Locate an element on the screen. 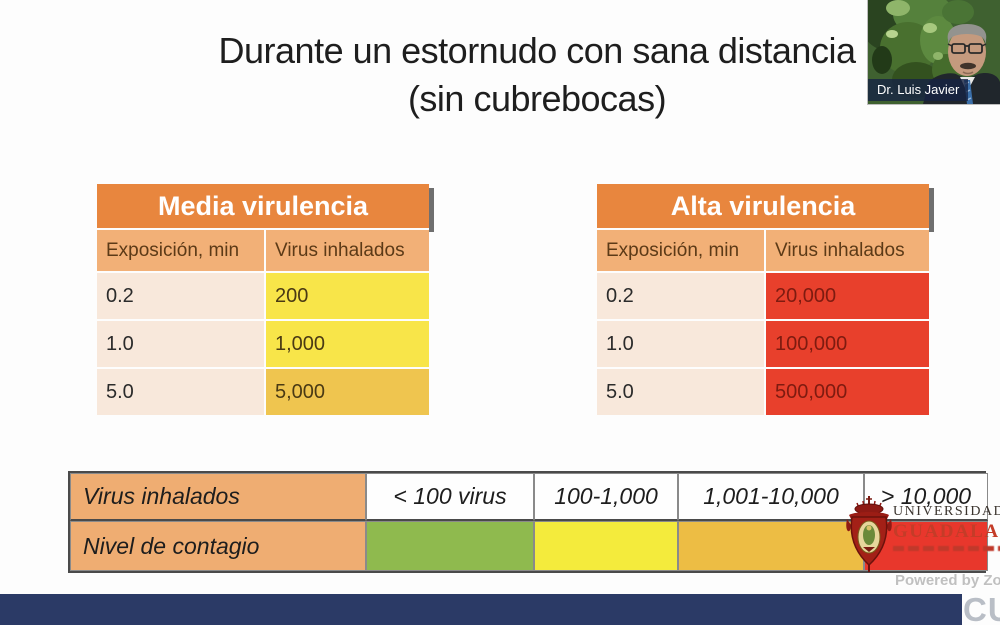 The height and width of the screenshot is (625, 1000). university-logo-tagline is located at coordinates (946, 548).